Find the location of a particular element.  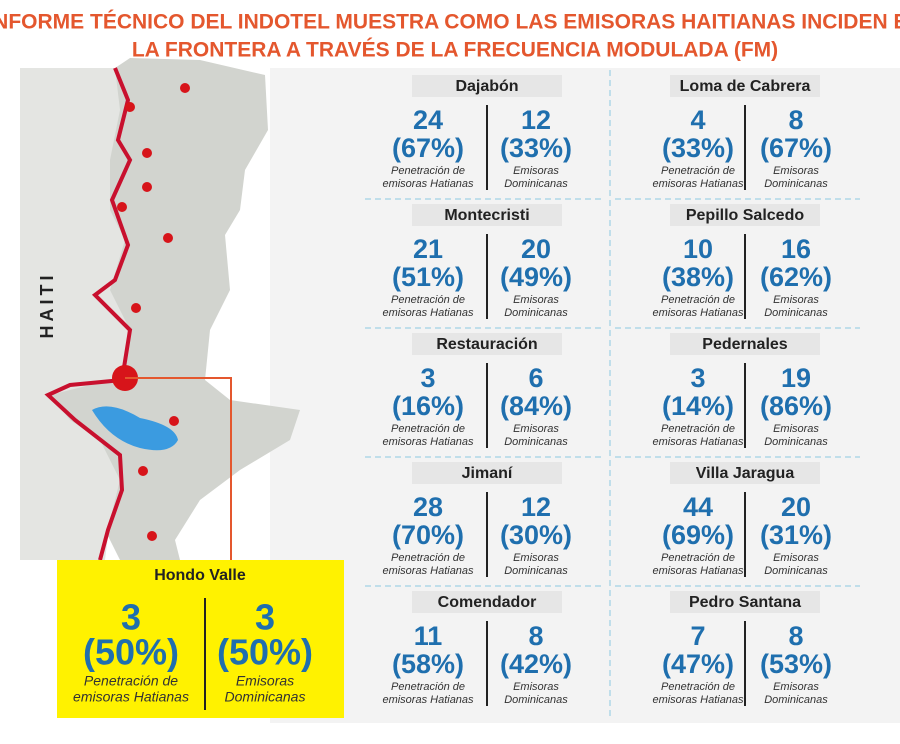

country-label: HAITI is located at coordinates (47, 305).